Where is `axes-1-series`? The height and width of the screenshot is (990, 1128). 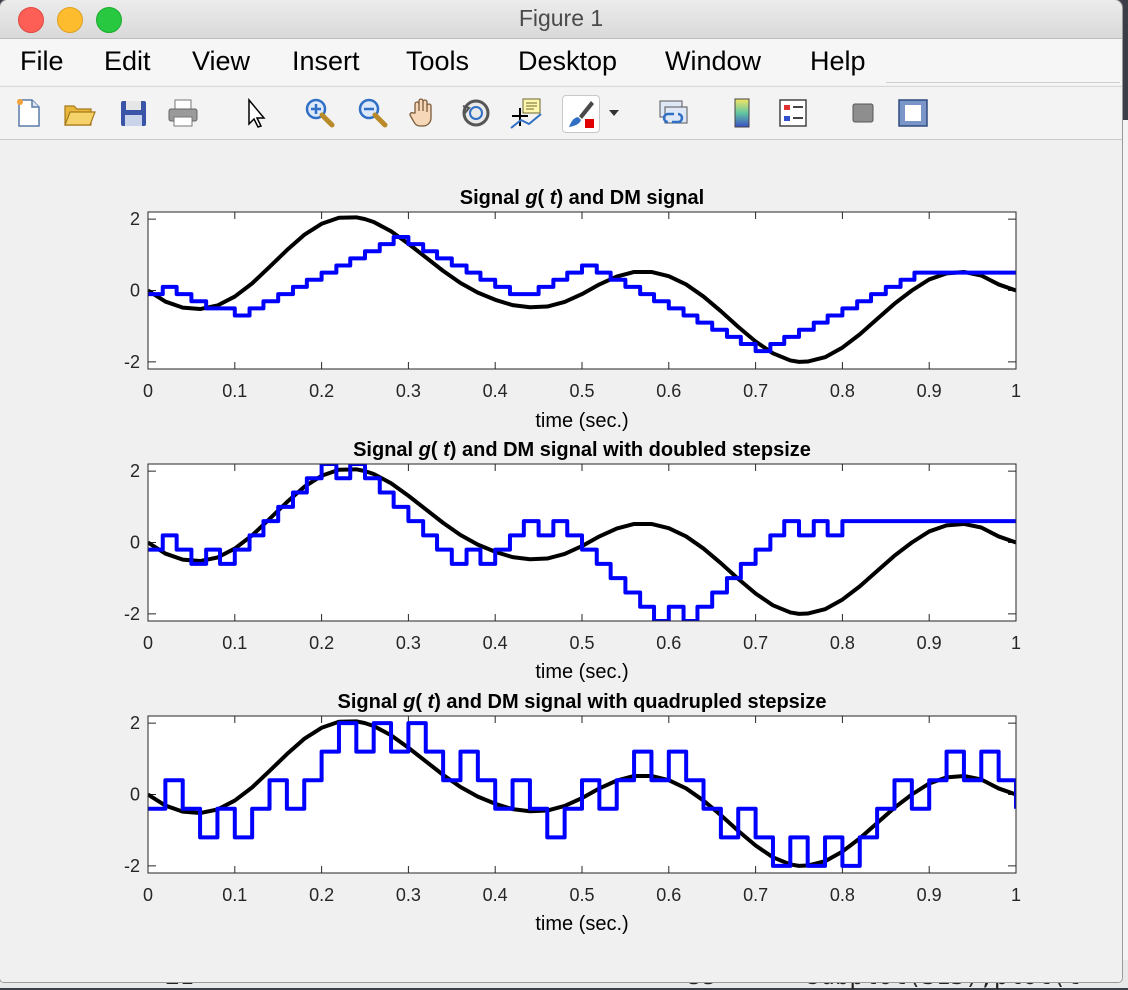
axes-1-series is located at coordinates (582, 289).